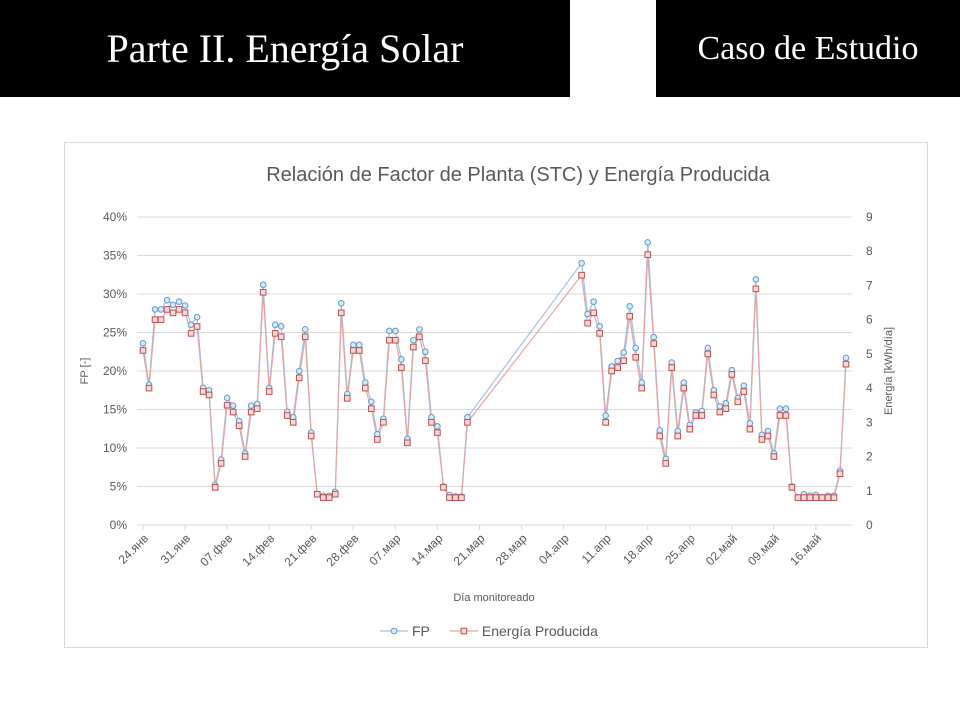 This screenshot has height=720, width=960. What do you see at coordinates (85, 371) in the screenshot?
I see `y-axis-title: FP [-]` at bounding box center [85, 371].